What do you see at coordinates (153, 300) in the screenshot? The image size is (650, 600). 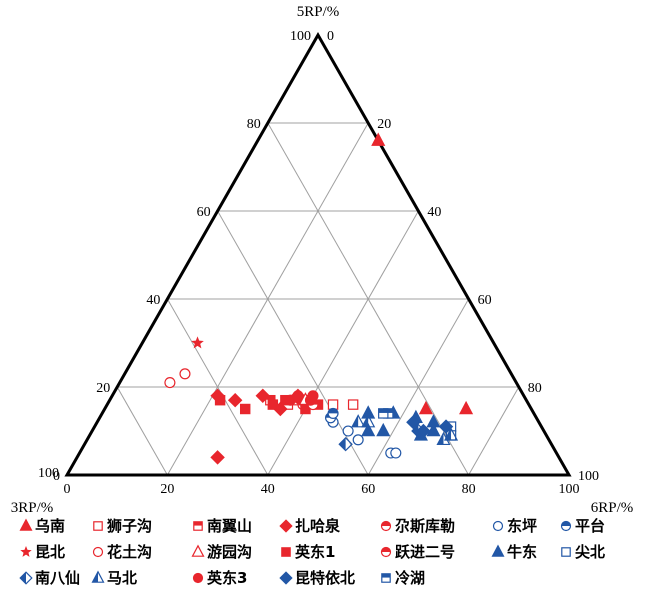 I see `tick-top-40: 40` at bounding box center [153, 300].